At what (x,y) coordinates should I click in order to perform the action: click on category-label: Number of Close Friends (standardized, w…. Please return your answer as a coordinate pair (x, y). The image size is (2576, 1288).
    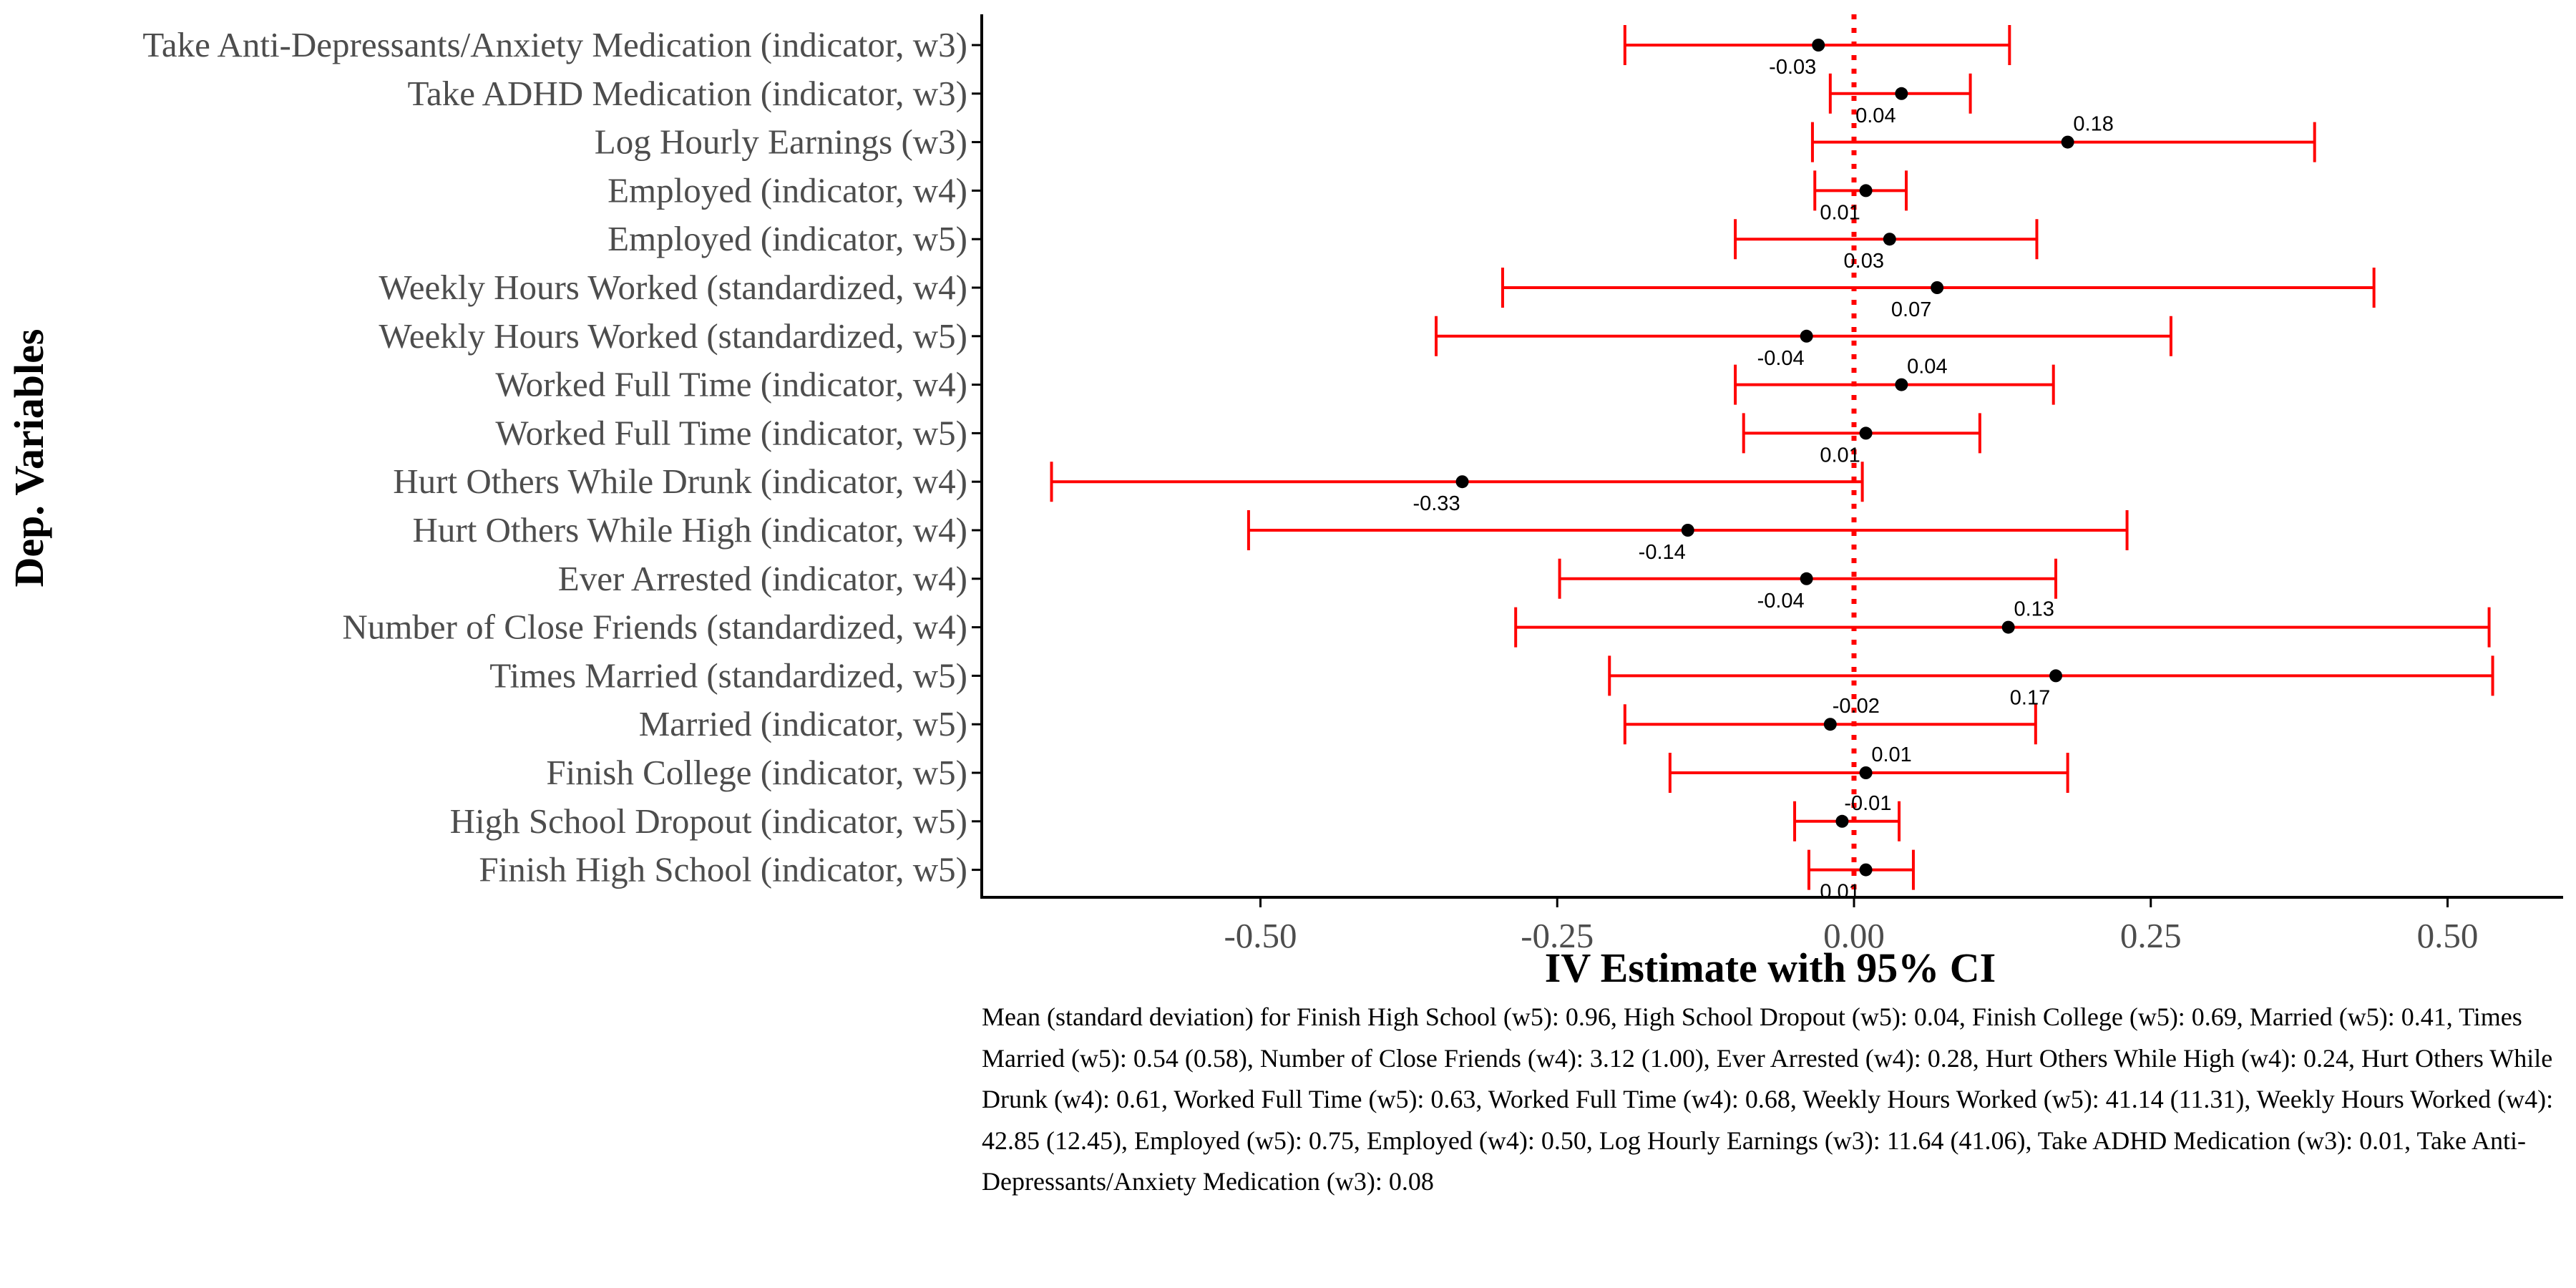
    Looking at the image, I should click on (654, 627).